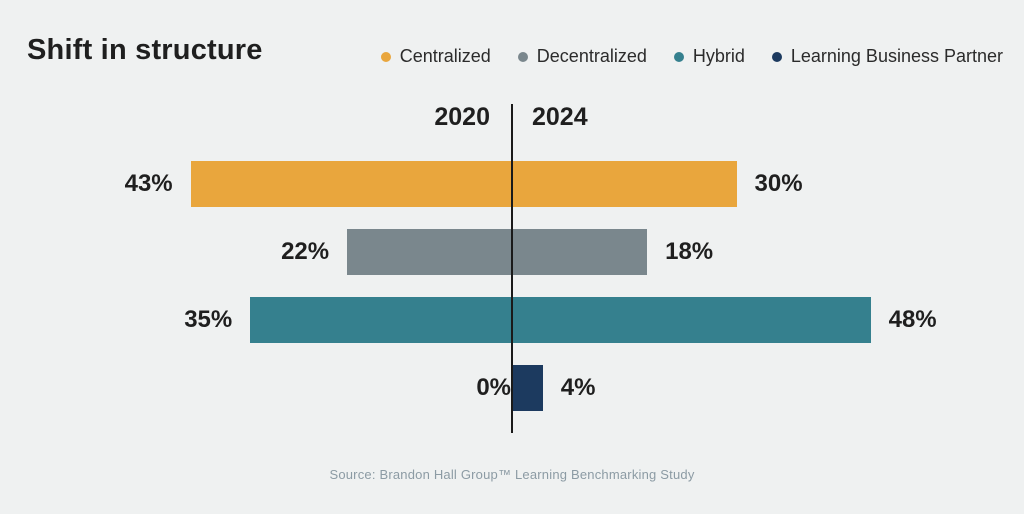 The width and height of the screenshot is (1024, 514). I want to click on year-label-2020: 2020, so click(462, 117).